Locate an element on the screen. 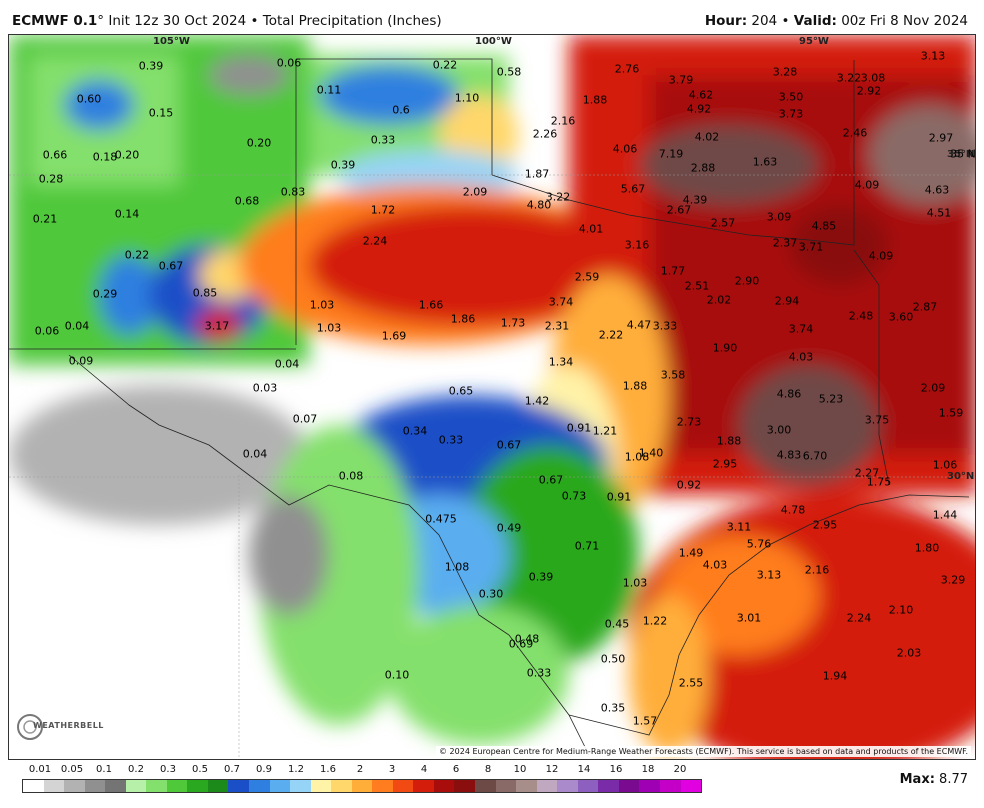  lon-label-105w: 105°W is located at coordinates (171, 41).